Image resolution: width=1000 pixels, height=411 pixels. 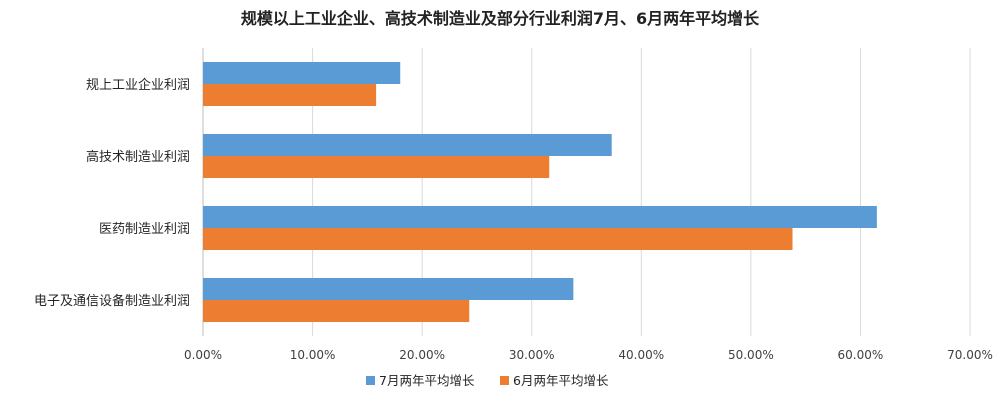 What do you see at coordinates (203, 355) in the screenshot?
I see `x-tick-label: 0.00%` at bounding box center [203, 355].